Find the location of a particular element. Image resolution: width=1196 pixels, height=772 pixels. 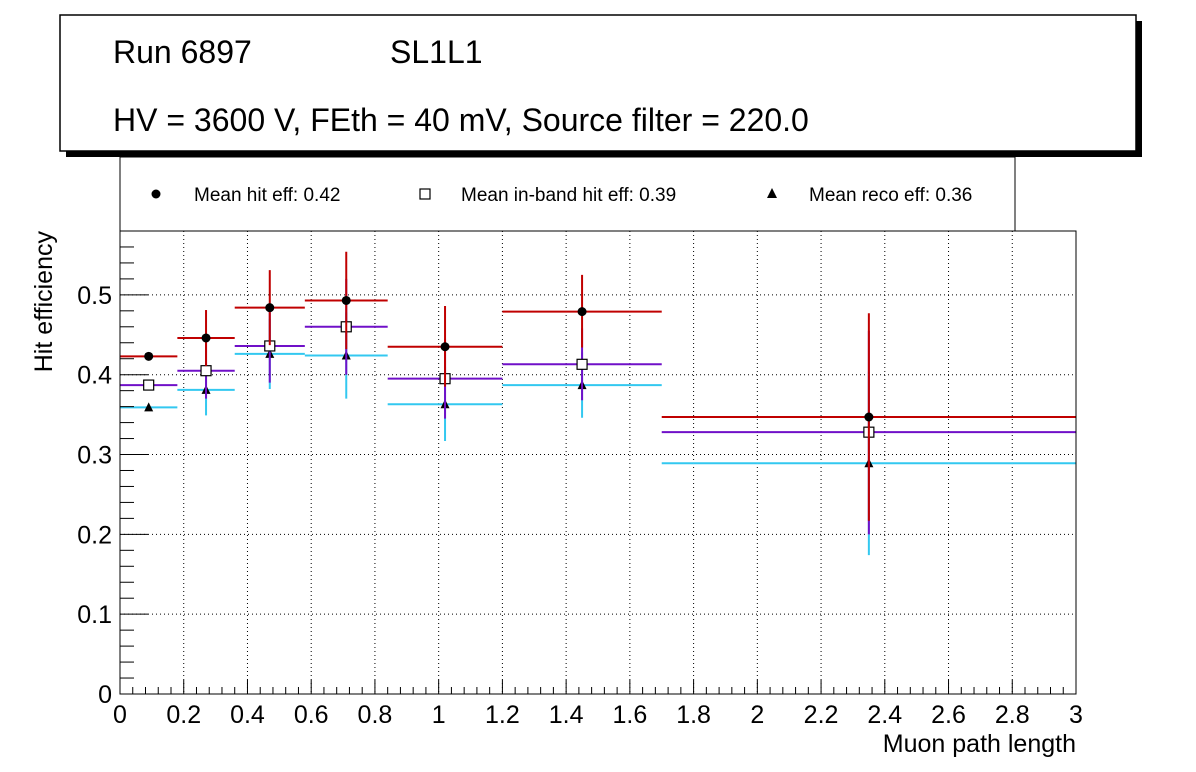

x-tick-label: 2 is located at coordinates (757, 715).